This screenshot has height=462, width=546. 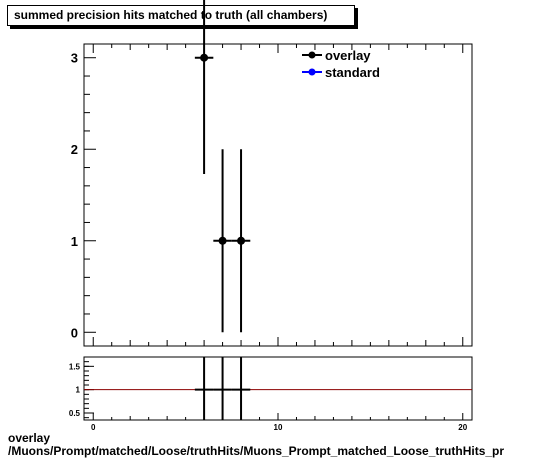 What do you see at coordinates (75, 366) in the screenshot?
I see `ratio-y-tick-label: 1.5` at bounding box center [75, 366].